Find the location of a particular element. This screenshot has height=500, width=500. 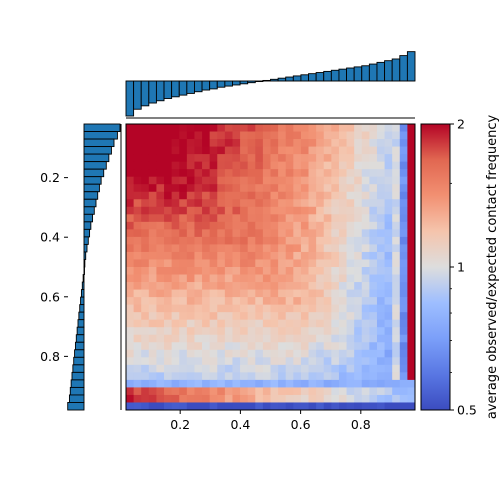

left-marginal-bar is located at coordinates (95, 165).